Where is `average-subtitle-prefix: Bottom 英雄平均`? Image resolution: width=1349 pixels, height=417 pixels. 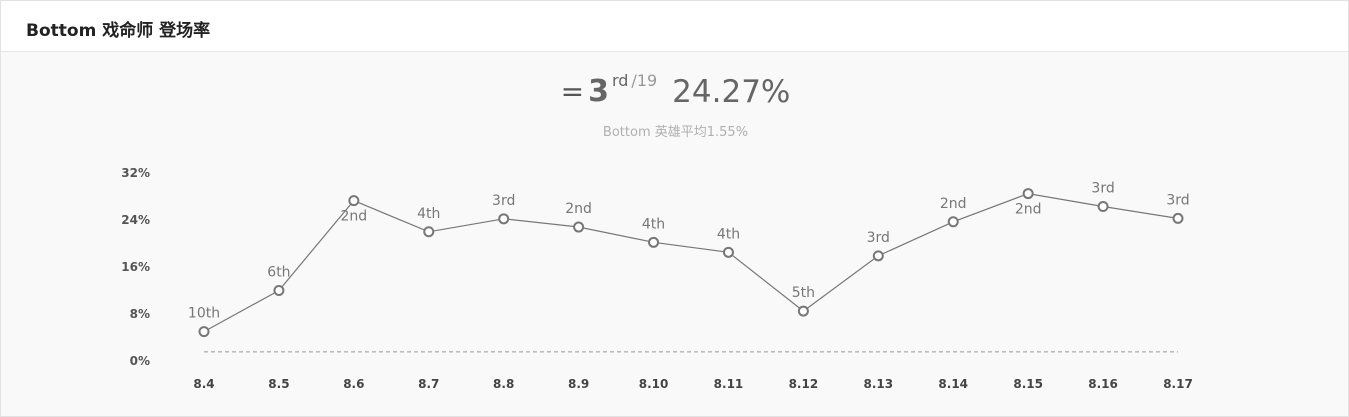 average-subtitle-prefix: Bottom 英雄平均 is located at coordinates (654, 132).